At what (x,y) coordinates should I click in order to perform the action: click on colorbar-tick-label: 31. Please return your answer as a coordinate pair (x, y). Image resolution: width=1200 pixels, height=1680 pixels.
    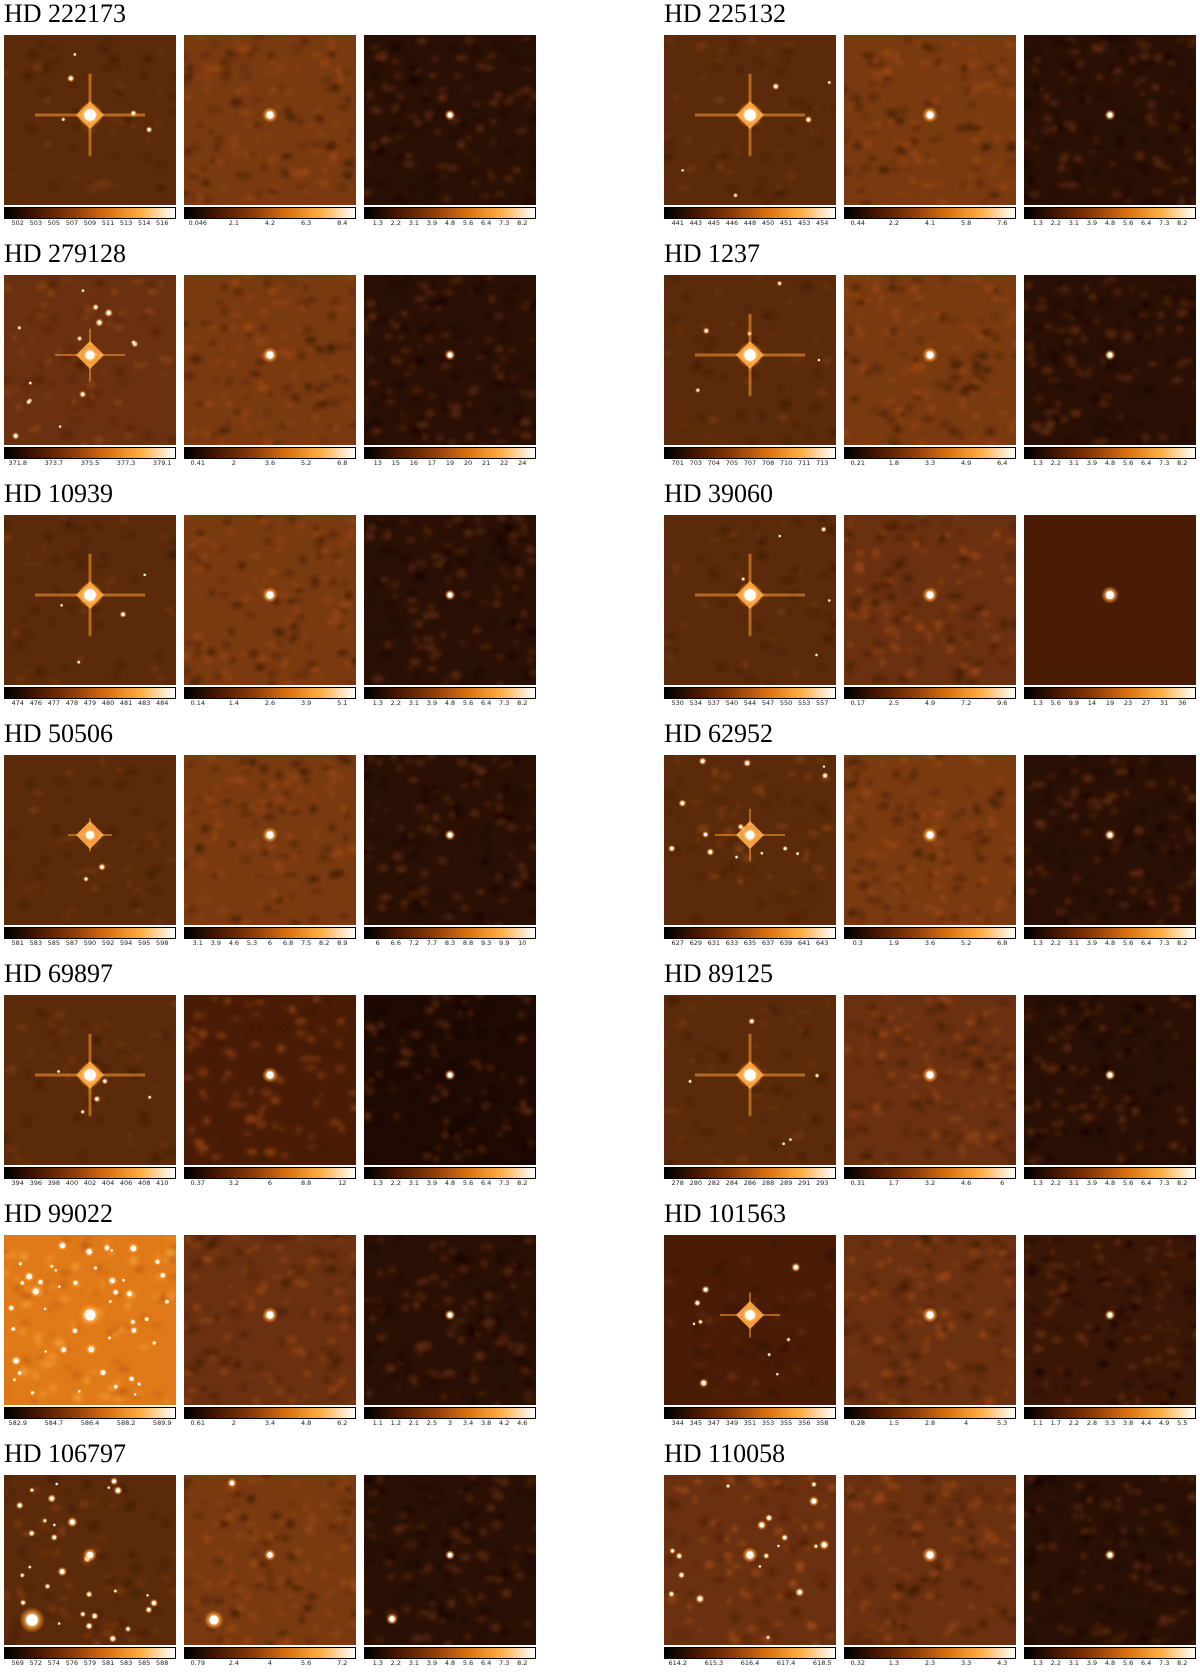
    Looking at the image, I should click on (1164, 703).